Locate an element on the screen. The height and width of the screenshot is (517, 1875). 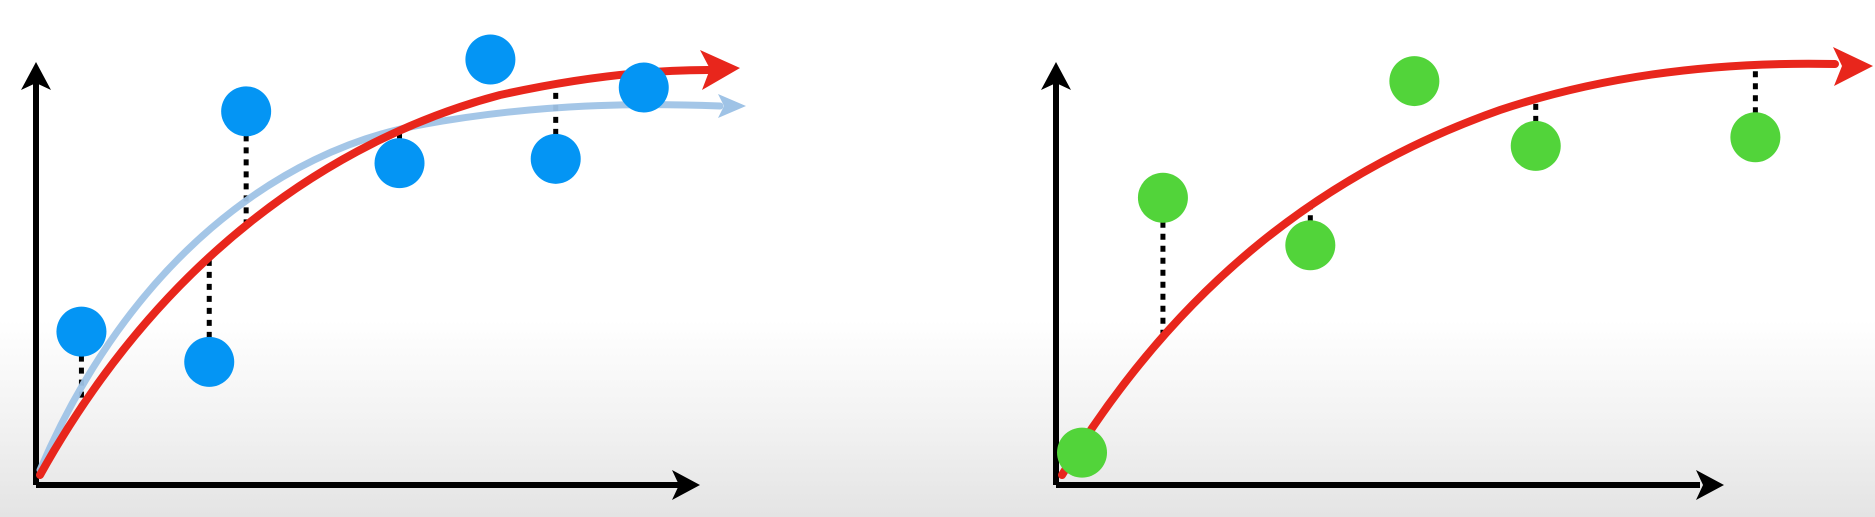
right-y-axis is located at coordinates (1056, 273).